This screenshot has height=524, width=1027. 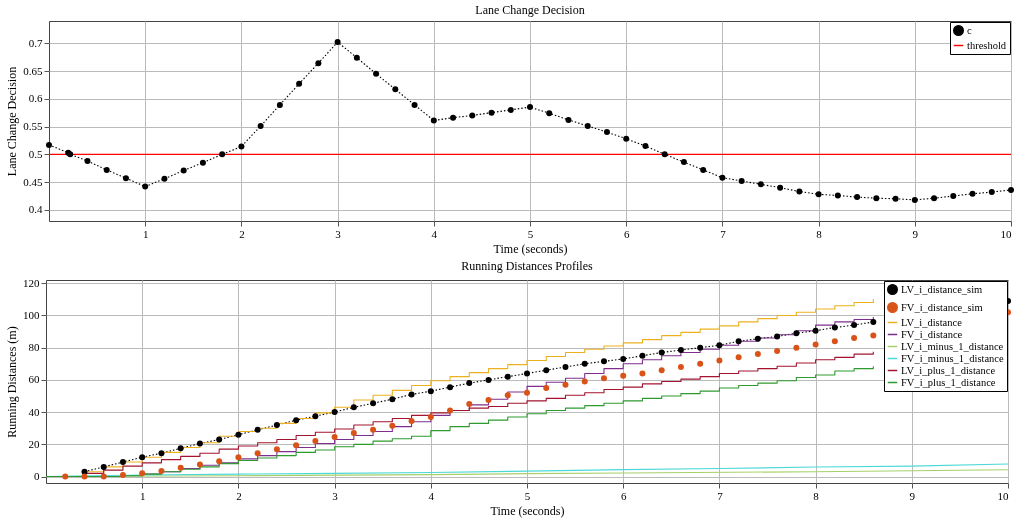 I want to click on legend-label: LV_i_distance_sim, so click(x=942, y=289).